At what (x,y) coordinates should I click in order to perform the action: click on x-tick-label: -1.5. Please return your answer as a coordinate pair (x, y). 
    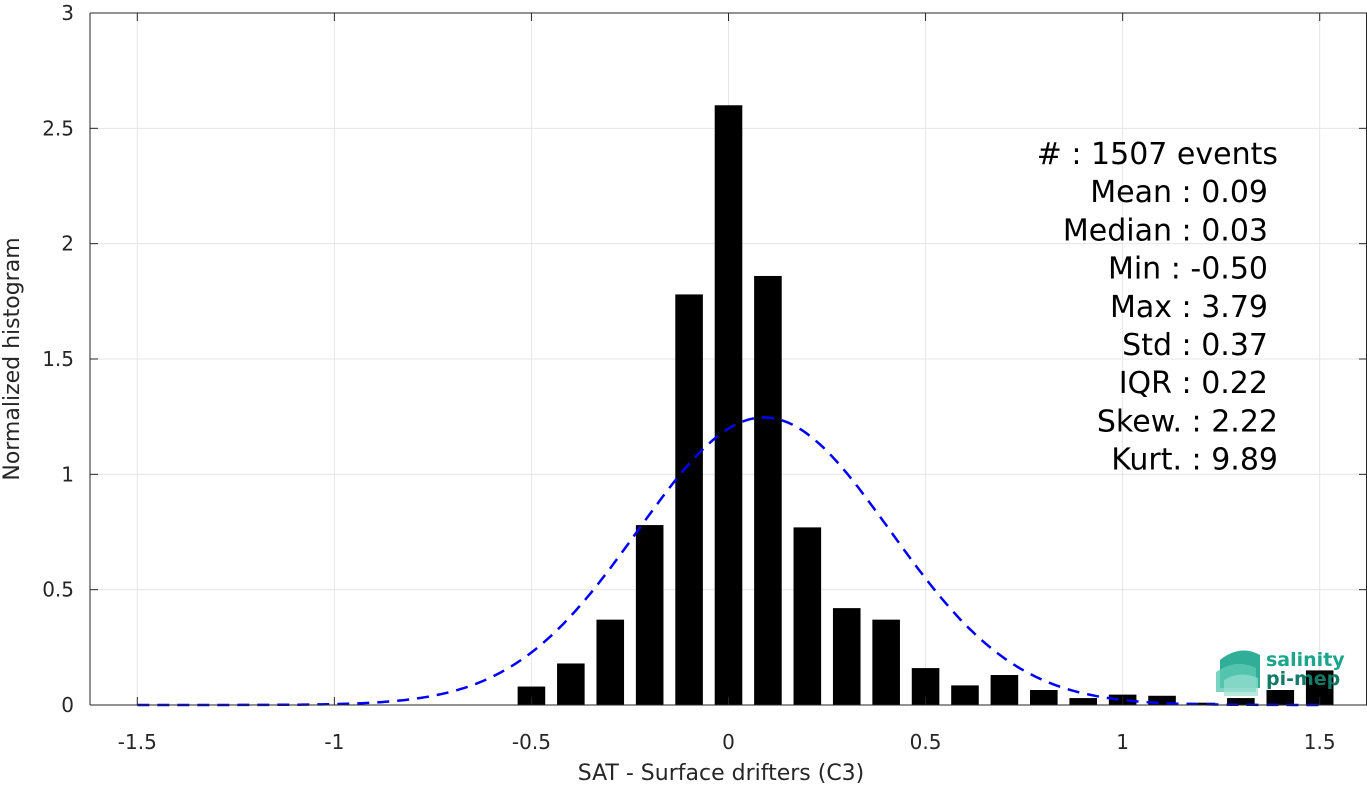
    Looking at the image, I should click on (137, 742).